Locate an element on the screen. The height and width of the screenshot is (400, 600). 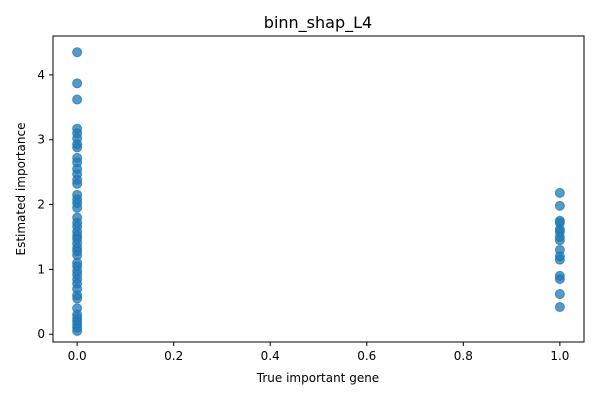
x-tick-label: 0.2 is located at coordinates (173, 356).